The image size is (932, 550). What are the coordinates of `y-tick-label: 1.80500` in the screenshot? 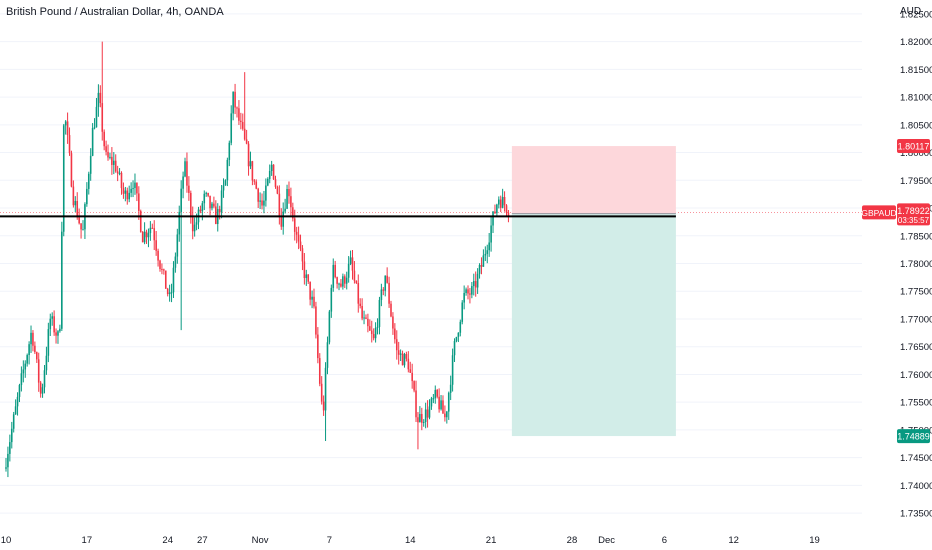 It's located at (916, 125).